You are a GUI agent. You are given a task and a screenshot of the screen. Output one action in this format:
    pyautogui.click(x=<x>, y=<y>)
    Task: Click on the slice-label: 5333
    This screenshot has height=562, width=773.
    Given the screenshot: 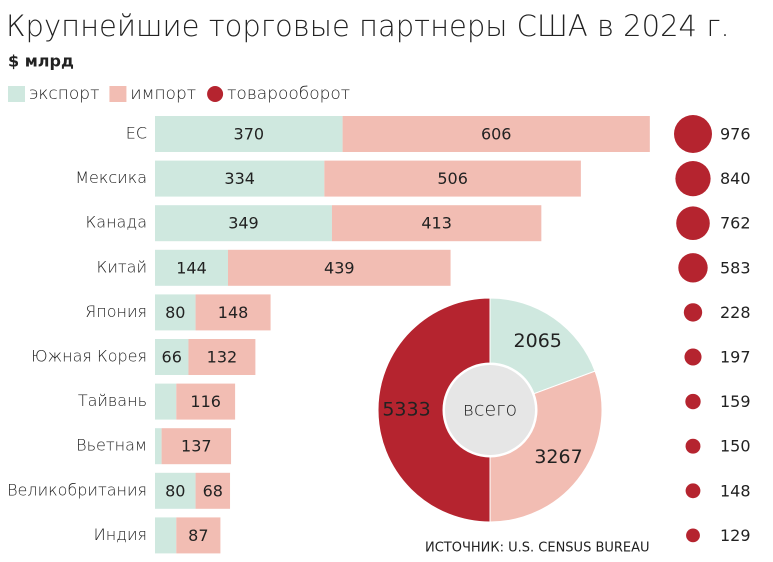 What is the action you would take?
    pyautogui.click(x=406, y=410)
    